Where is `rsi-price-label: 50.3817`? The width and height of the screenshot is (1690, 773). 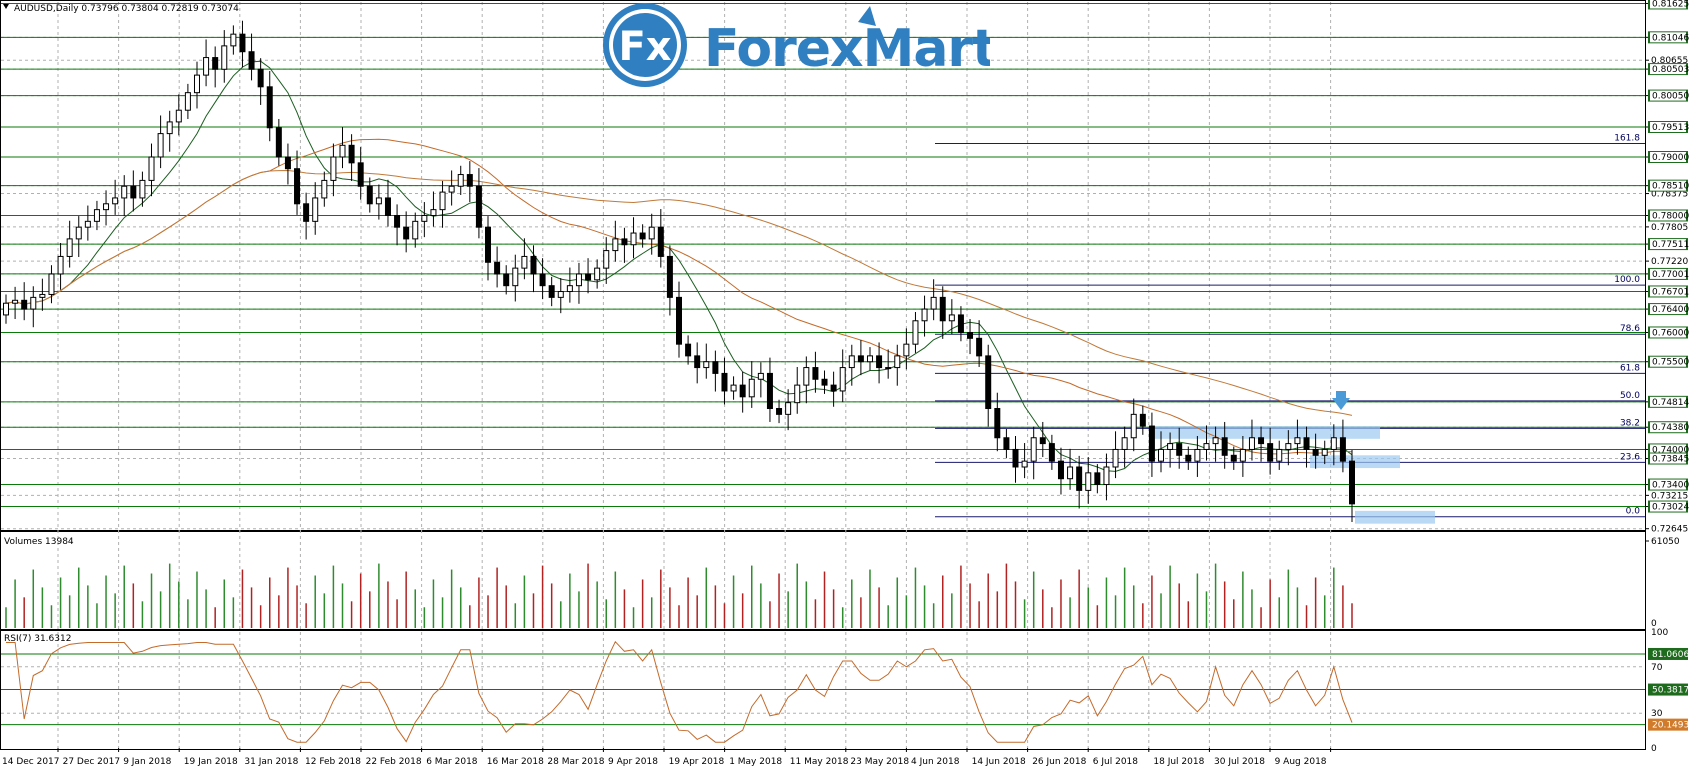 rsi-price-label: 50.3817 is located at coordinates (1670, 691).